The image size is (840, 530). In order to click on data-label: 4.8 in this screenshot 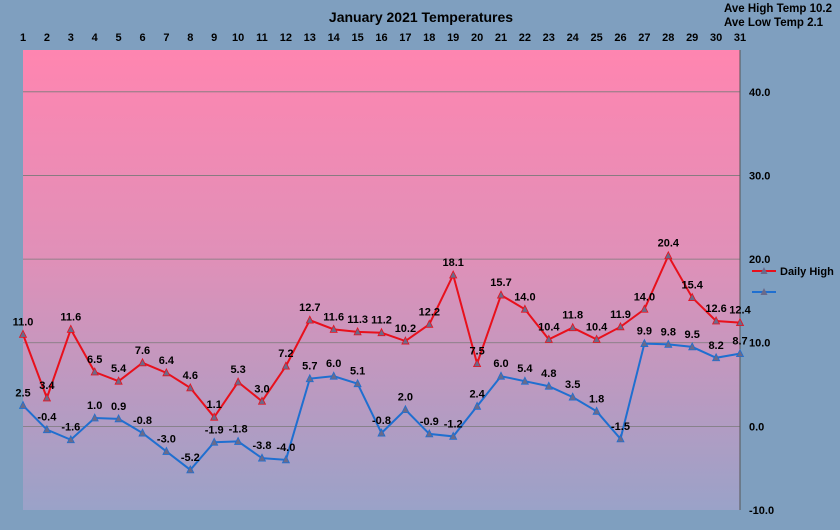, I will do `click(548, 374)`.